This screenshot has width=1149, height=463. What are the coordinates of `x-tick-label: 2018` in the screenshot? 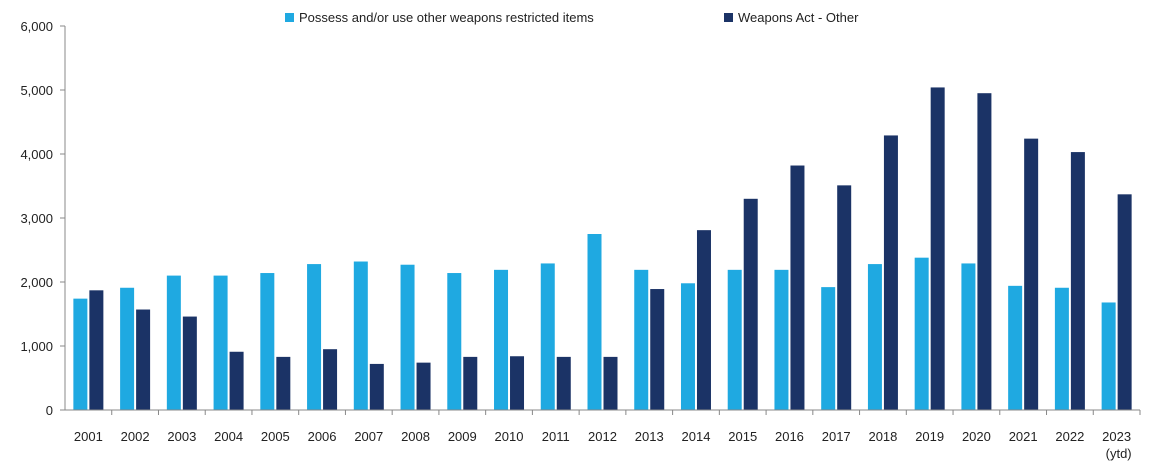 It's located at (882, 436).